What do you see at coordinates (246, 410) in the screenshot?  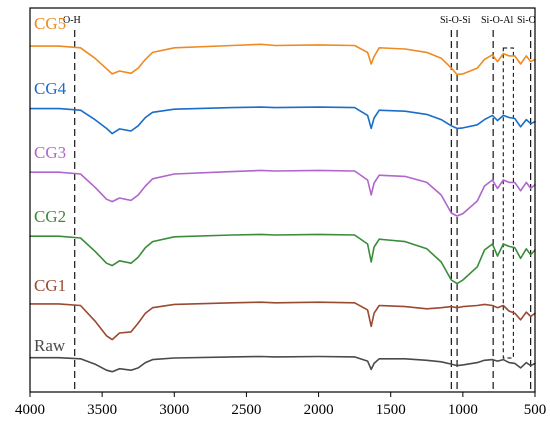 I see `x-tick-label: 2500` at bounding box center [246, 410].